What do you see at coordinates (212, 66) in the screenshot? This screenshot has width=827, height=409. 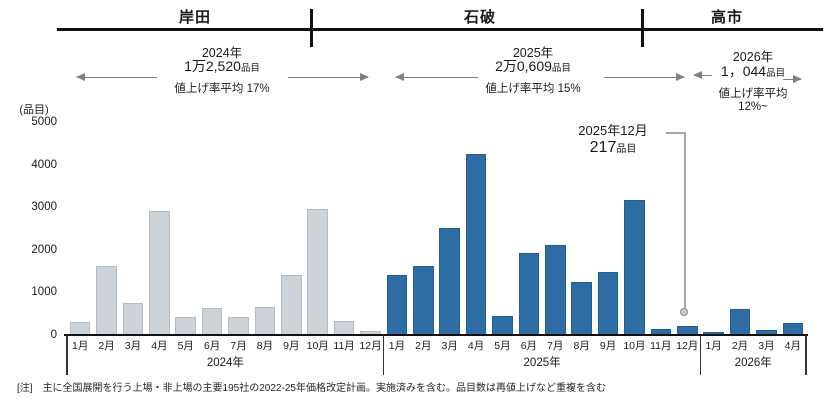 I see `period-2024-count-value: 1万2,520` at bounding box center [212, 66].